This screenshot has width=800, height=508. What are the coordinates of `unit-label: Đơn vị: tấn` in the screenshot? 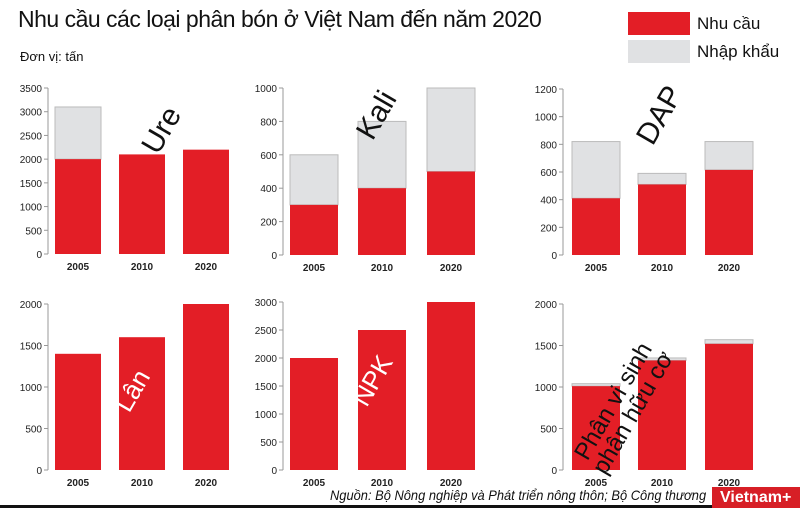 It's located at (52, 56).